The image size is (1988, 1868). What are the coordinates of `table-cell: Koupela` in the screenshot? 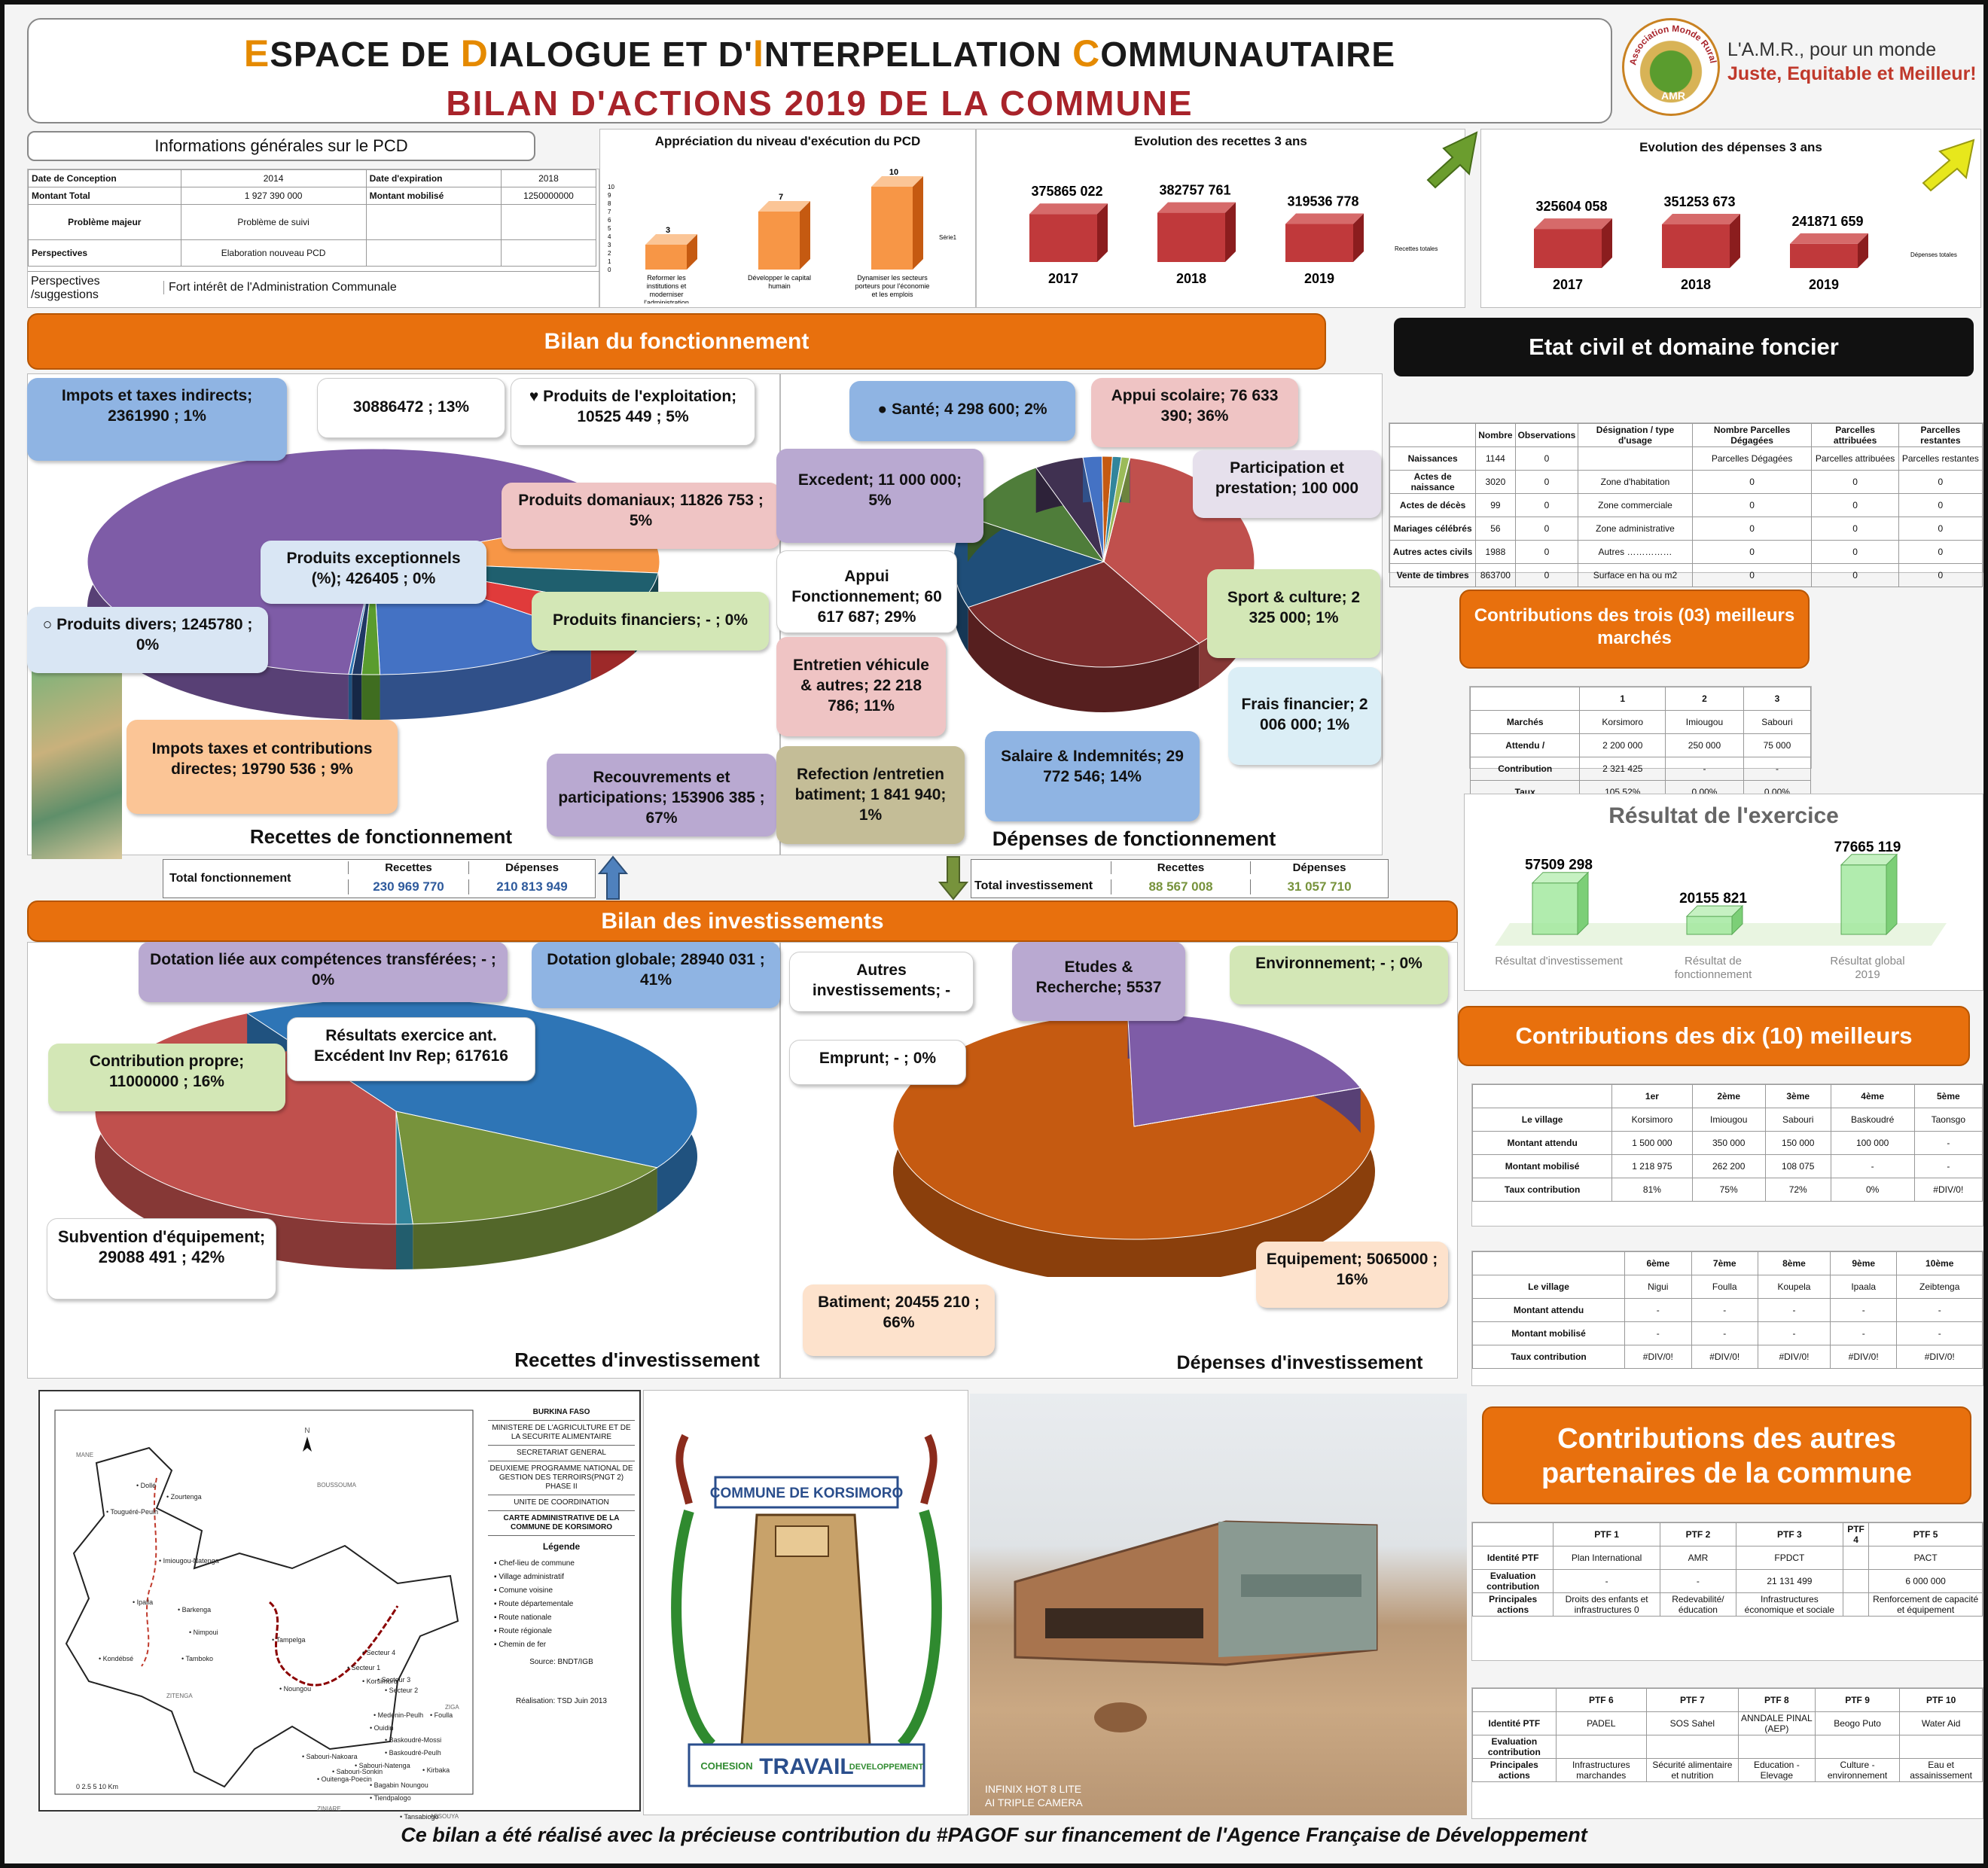 It's located at (1794, 1287).